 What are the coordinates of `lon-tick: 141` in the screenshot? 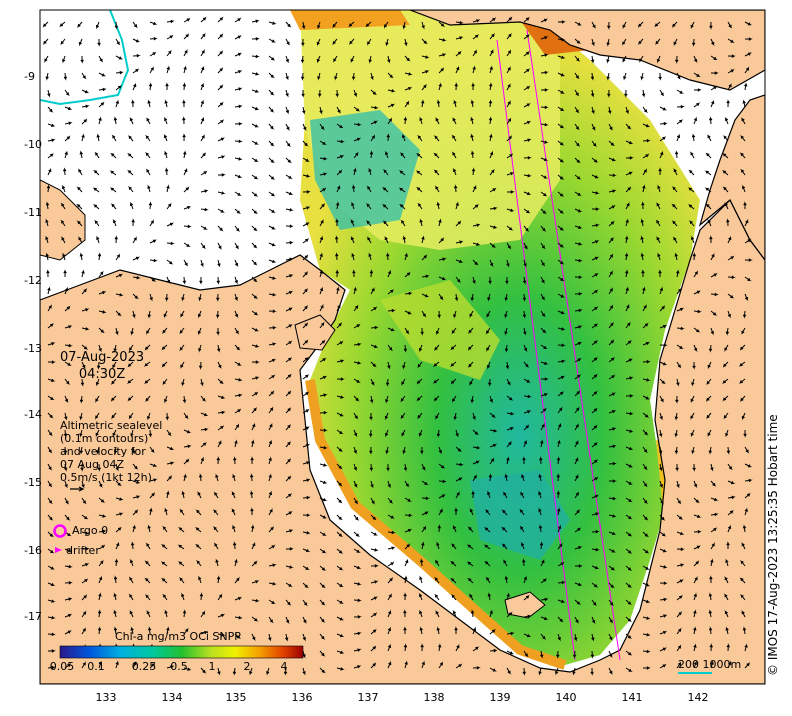 It's located at (632, 697).